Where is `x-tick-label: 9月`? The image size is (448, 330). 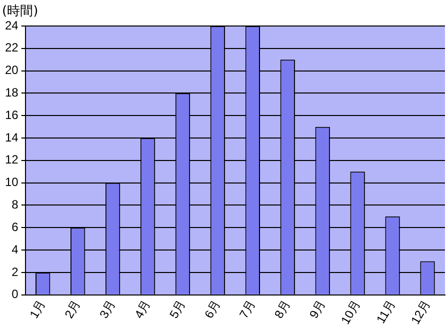
x-tick-label: 9月 is located at coordinates (317, 309).